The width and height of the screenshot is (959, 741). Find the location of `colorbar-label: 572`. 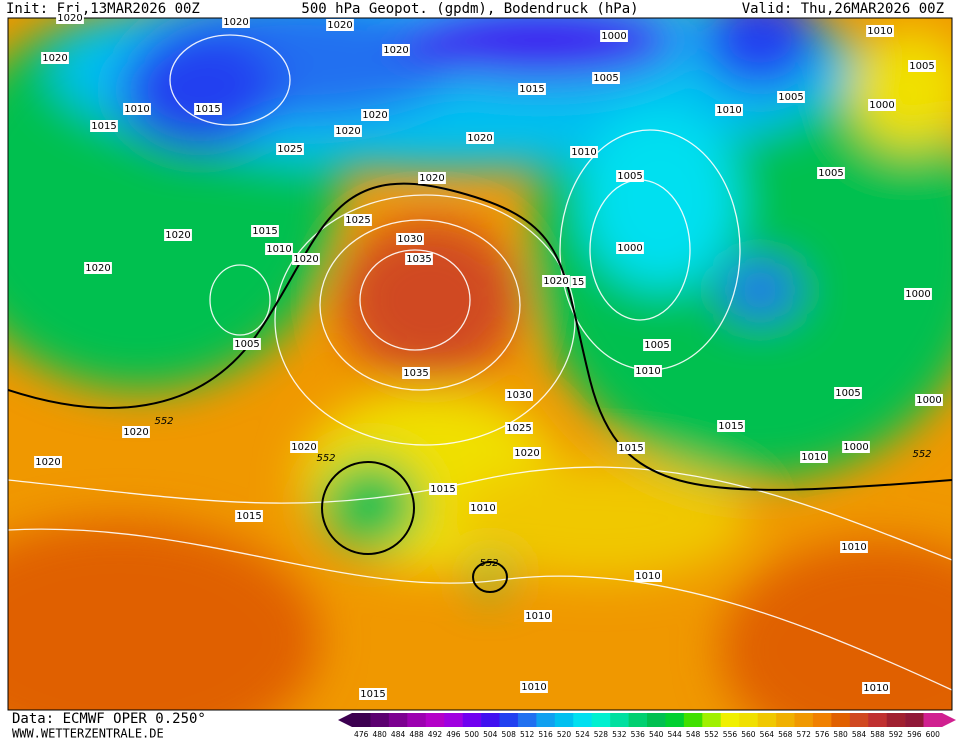

colorbar-label: 572 is located at coordinates (804, 734).